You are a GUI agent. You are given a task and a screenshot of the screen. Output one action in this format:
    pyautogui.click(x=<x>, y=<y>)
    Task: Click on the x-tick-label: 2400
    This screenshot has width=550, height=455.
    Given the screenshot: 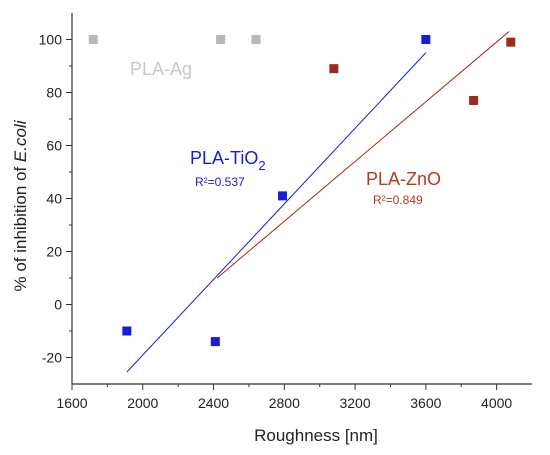 What is the action you would take?
    pyautogui.click(x=213, y=403)
    